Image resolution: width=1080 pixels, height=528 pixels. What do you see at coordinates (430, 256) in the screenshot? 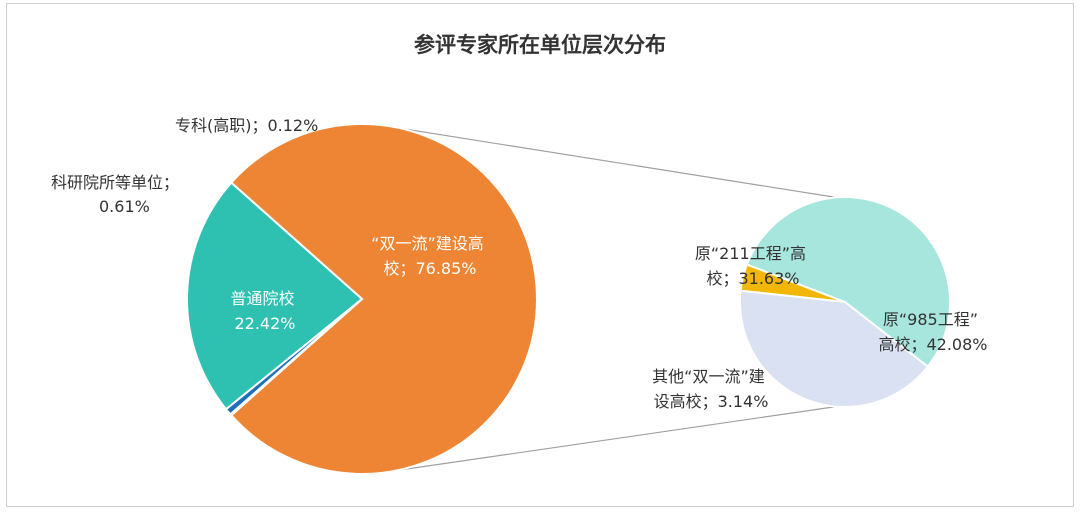
I see `slice-label-shuangyiliu: “双一流”建设高 校；76.85%` at bounding box center [430, 256].